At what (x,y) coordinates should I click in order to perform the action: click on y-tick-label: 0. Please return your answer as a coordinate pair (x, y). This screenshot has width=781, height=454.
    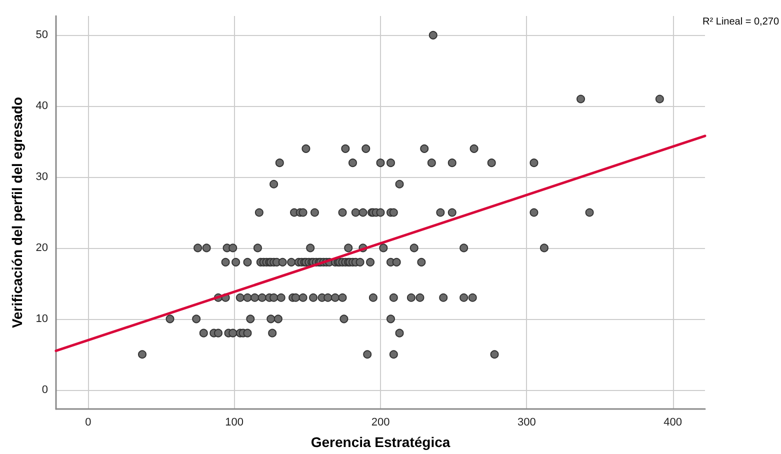
    Looking at the image, I should click on (45, 390).